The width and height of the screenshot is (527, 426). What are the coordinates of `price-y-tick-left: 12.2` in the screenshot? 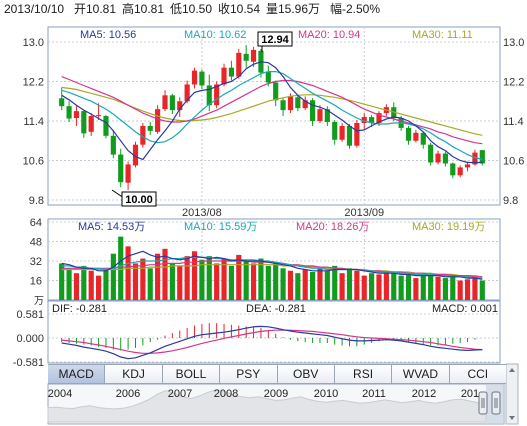 It's located at (33, 83).